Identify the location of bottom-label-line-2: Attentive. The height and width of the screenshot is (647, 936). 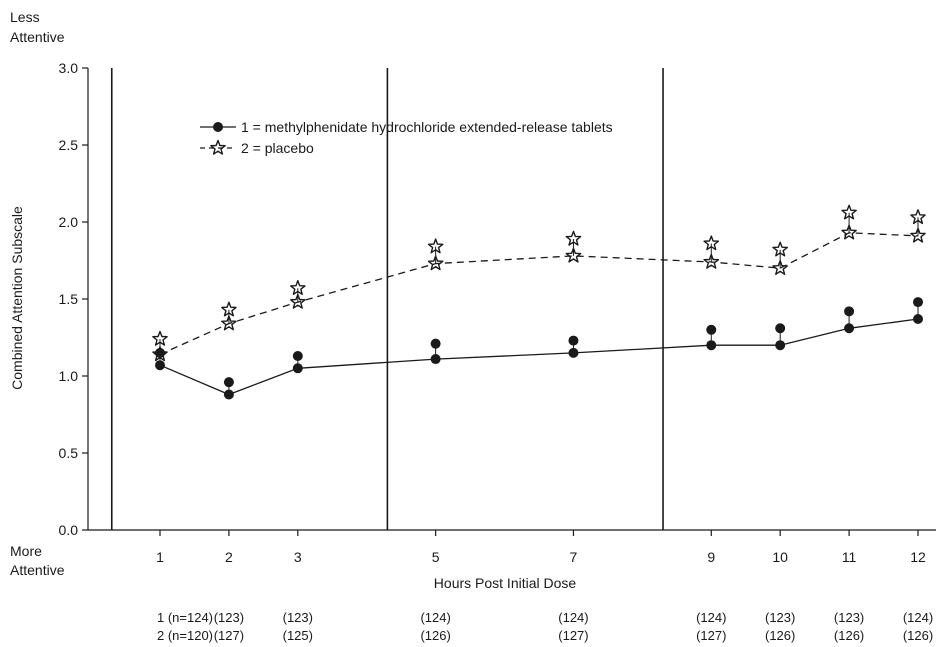
(37, 570).